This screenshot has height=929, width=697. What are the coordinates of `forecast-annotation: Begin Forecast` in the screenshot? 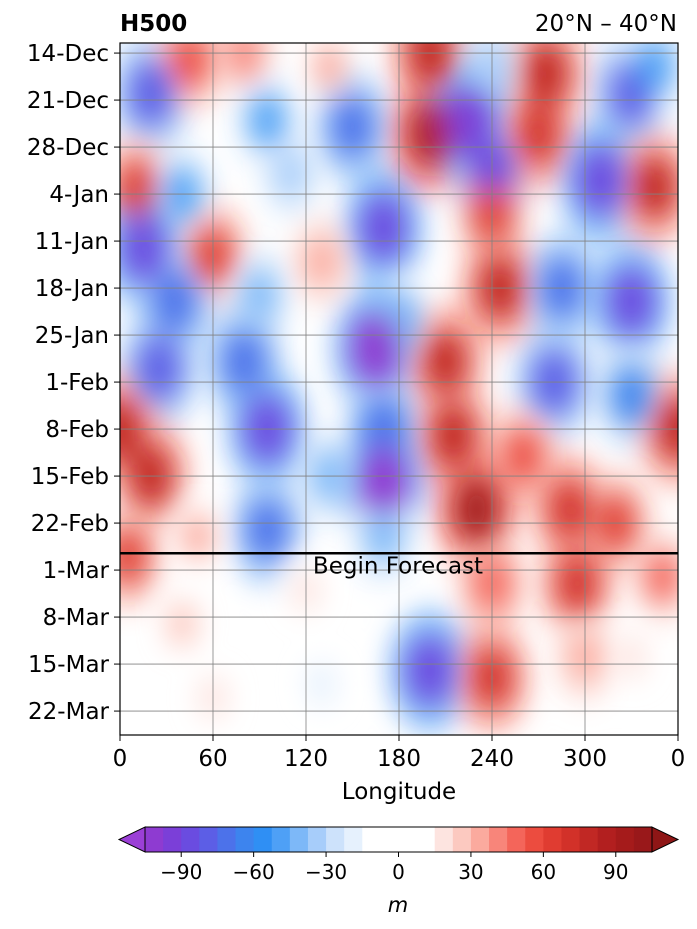 It's located at (398, 566).